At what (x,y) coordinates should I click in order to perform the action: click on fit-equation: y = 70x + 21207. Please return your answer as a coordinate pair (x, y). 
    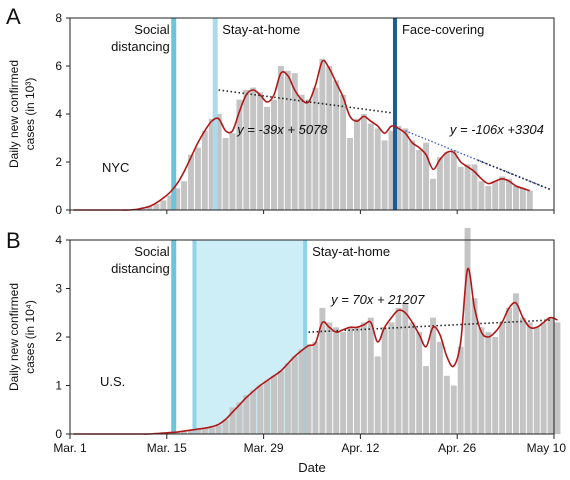
    Looking at the image, I should click on (377, 299).